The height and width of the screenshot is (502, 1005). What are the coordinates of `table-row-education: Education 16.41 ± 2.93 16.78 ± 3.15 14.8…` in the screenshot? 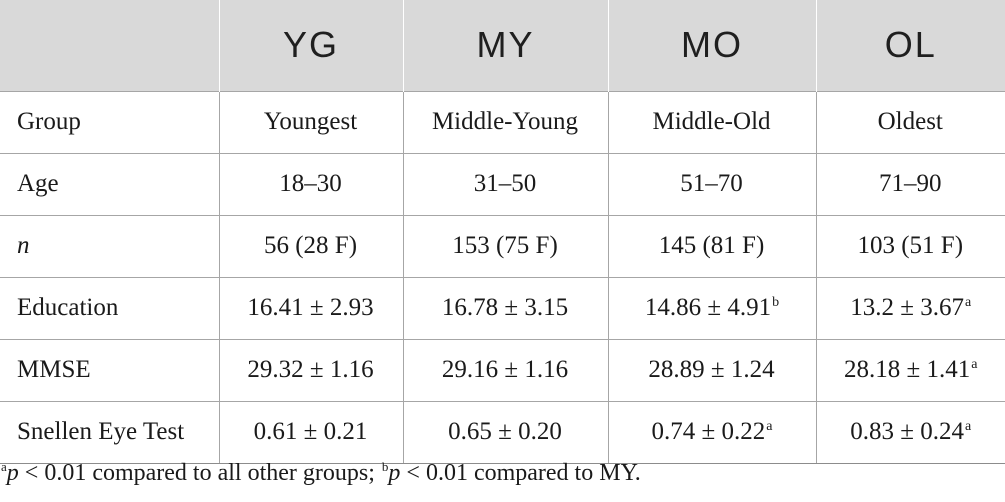 It's located at (502, 308).